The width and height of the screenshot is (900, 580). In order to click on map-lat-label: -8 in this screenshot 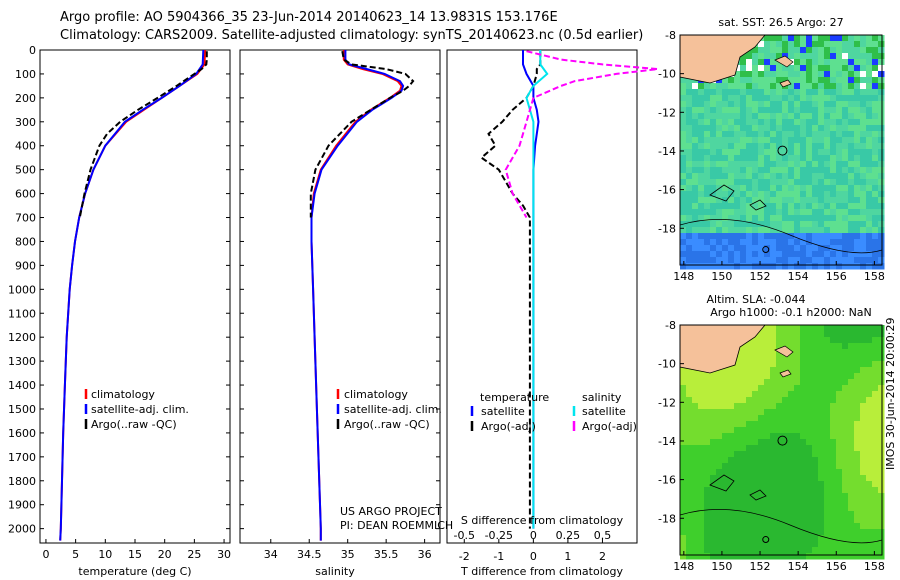, I will do `click(670, 35)`.